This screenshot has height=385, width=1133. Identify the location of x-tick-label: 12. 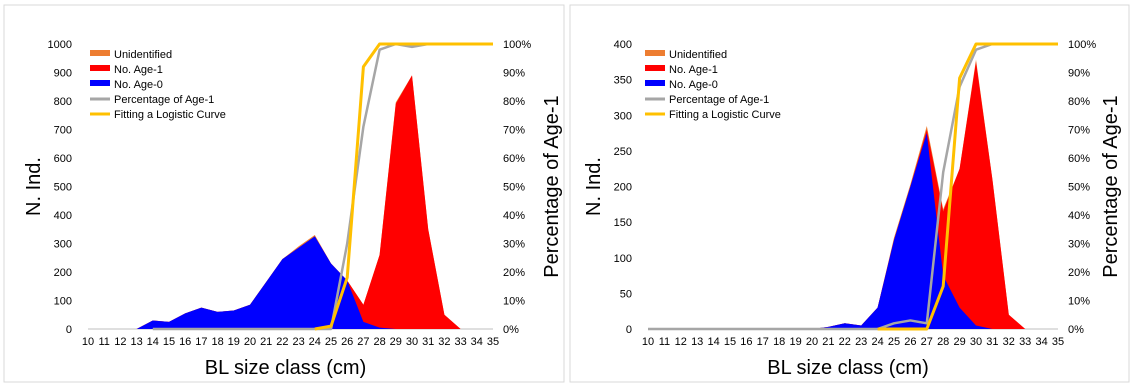
(681, 342).